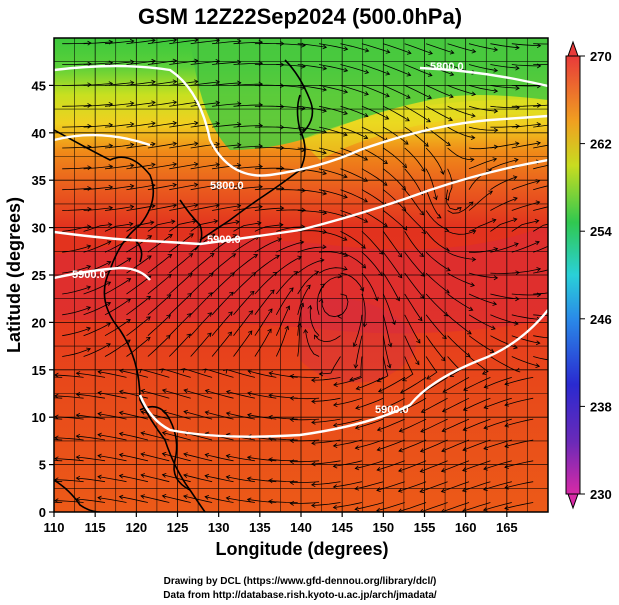 Image resolution: width=619 pixels, height=605 pixels. Describe the element at coordinates (466, 527) in the screenshot. I see `x-tick-label: 160` at that location.